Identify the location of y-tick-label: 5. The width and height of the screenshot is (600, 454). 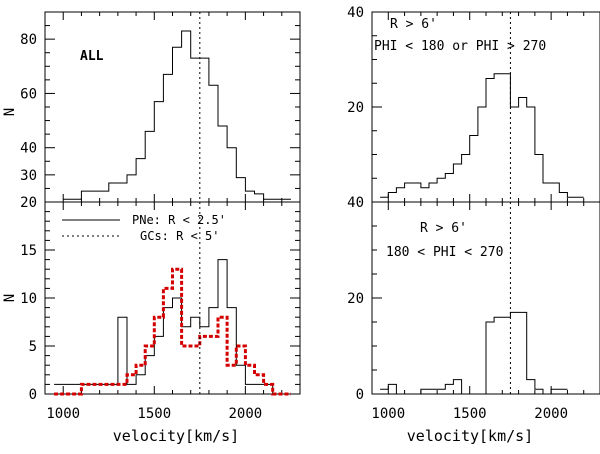
(33, 347).